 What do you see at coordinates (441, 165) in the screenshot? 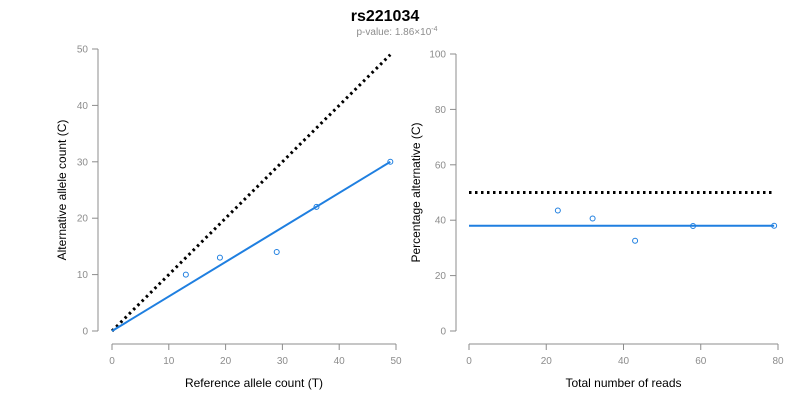
I see `y-tick-label: 60` at bounding box center [441, 165].